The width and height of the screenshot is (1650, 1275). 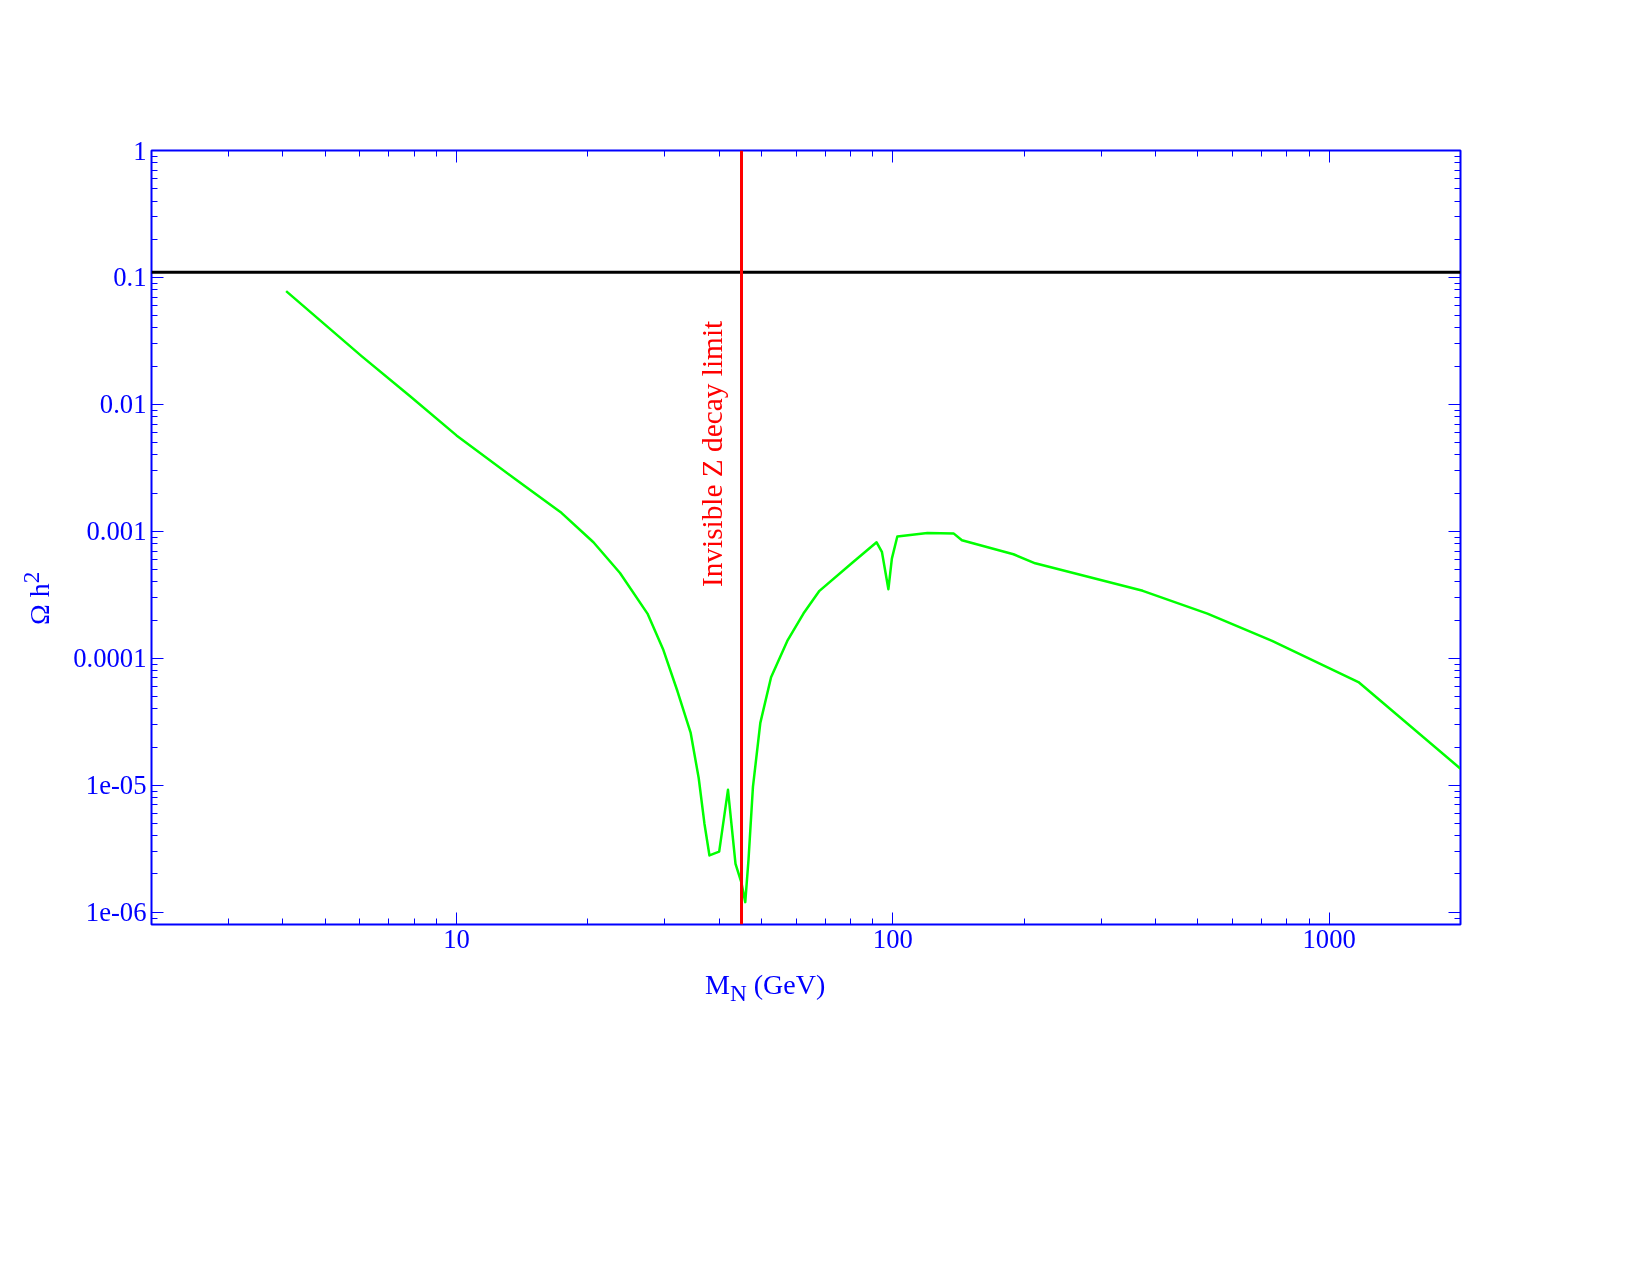 What do you see at coordinates (123, 404) in the screenshot?
I see `y-tick-label: 0.01` at bounding box center [123, 404].